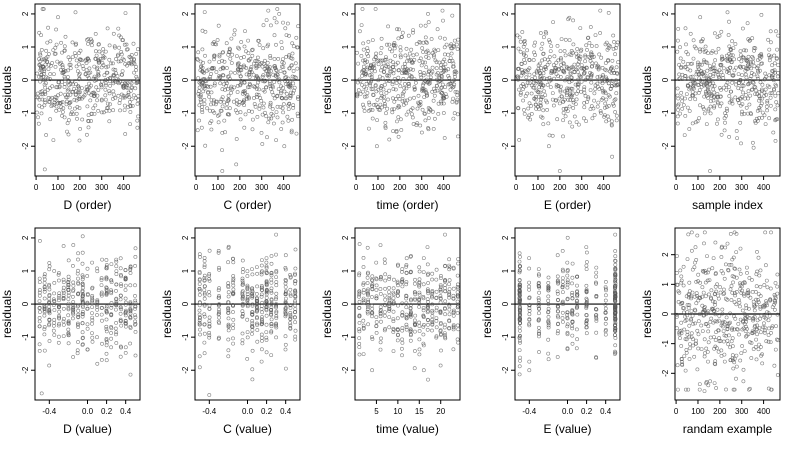  Describe the element at coordinates (218, 187) in the screenshot. I see `x-tick-label: 100` at that location.